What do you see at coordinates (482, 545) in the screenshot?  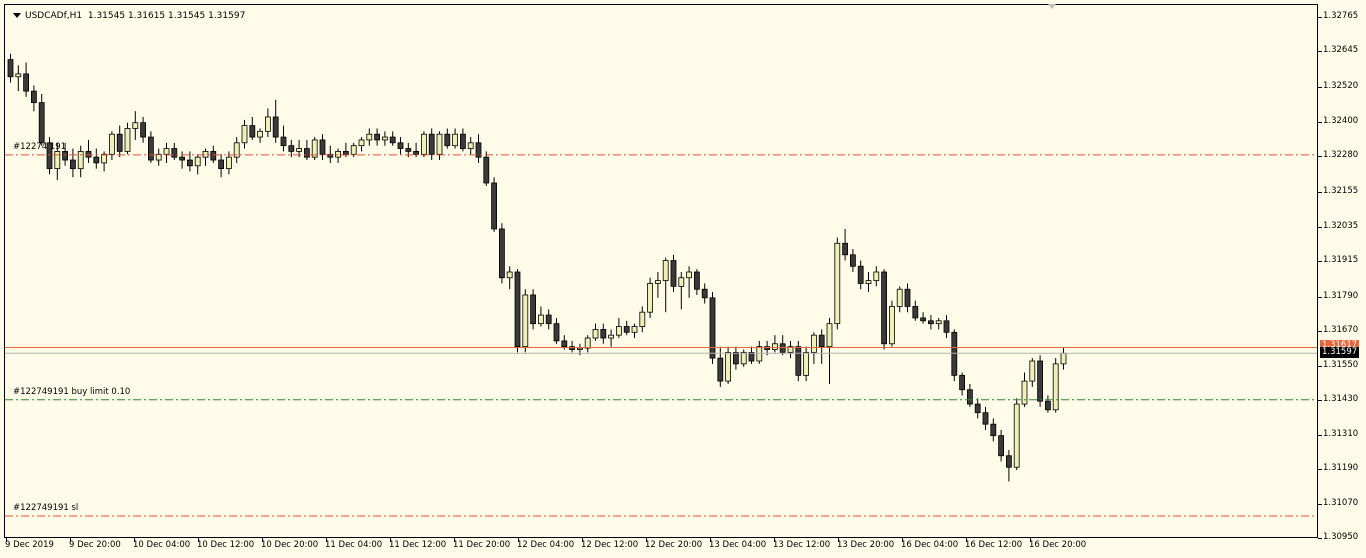 I see `time-tick-label: 11 Dec 20:00` at bounding box center [482, 545].